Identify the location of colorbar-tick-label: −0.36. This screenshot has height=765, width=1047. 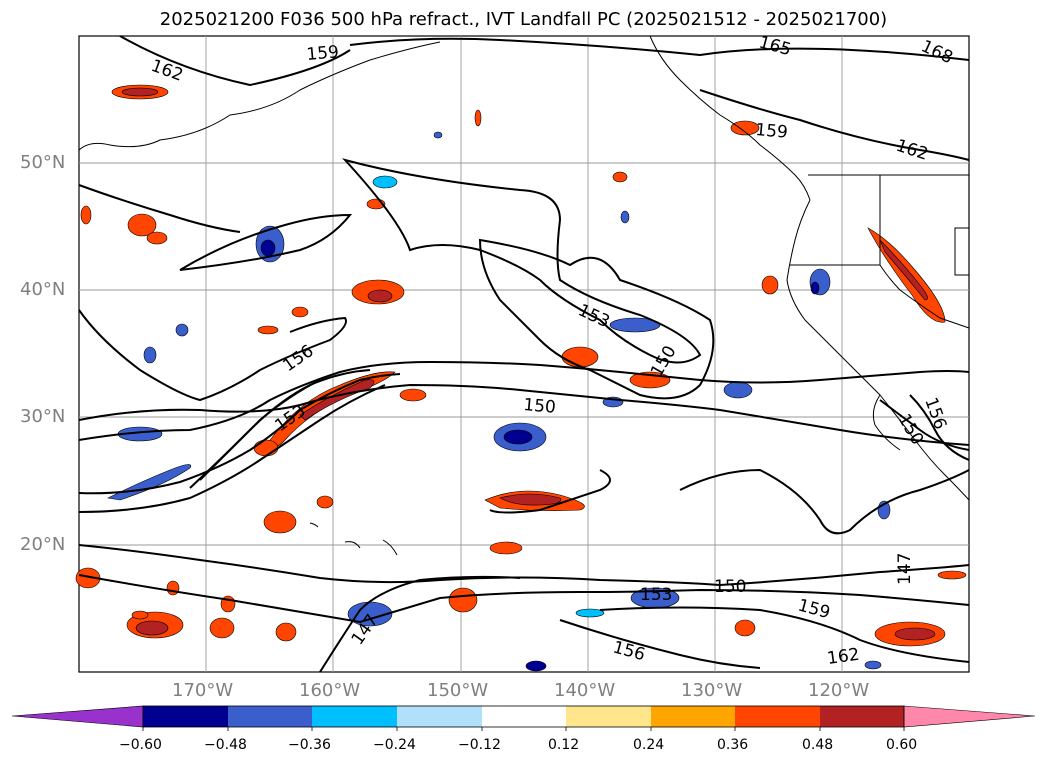
(309, 745).